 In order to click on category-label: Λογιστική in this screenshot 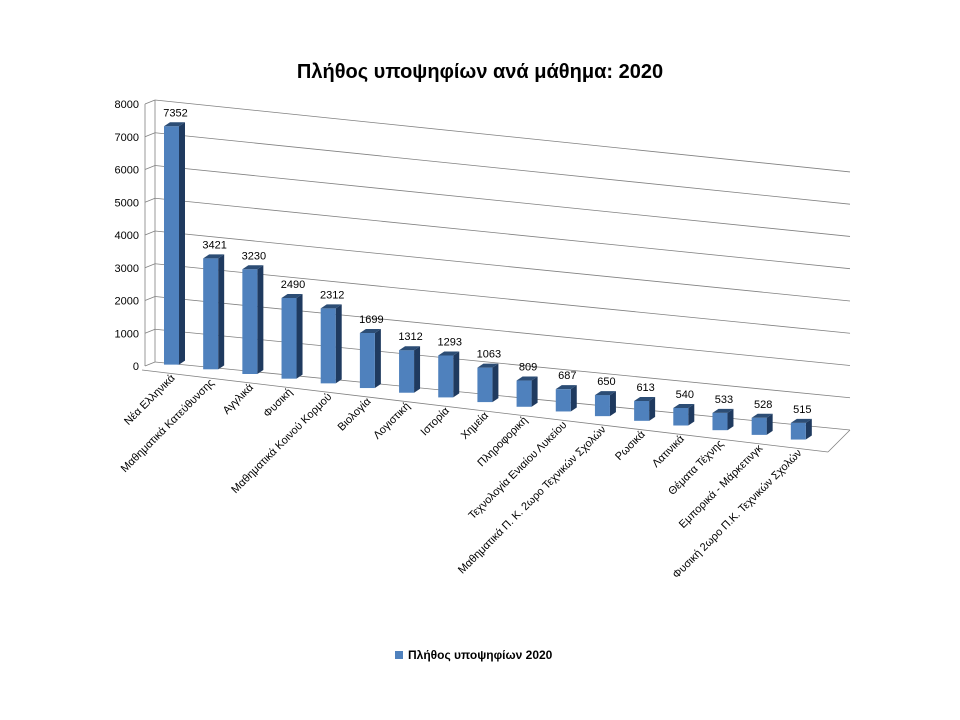, I will do `click(391, 420)`.